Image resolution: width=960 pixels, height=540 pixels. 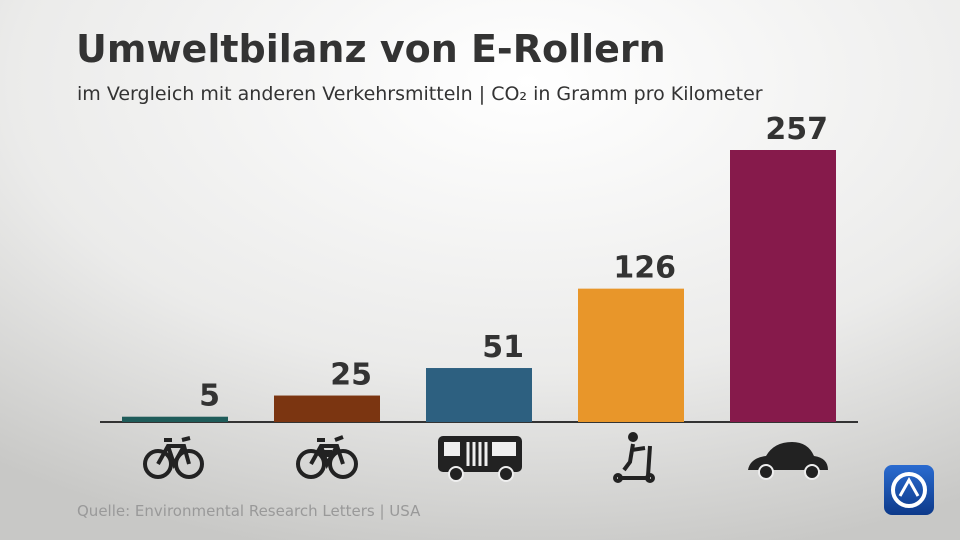 What do you see at coordinates (644, 268) in the screenshot?
I see `value-label: 126` at bounding box center [644, 268].